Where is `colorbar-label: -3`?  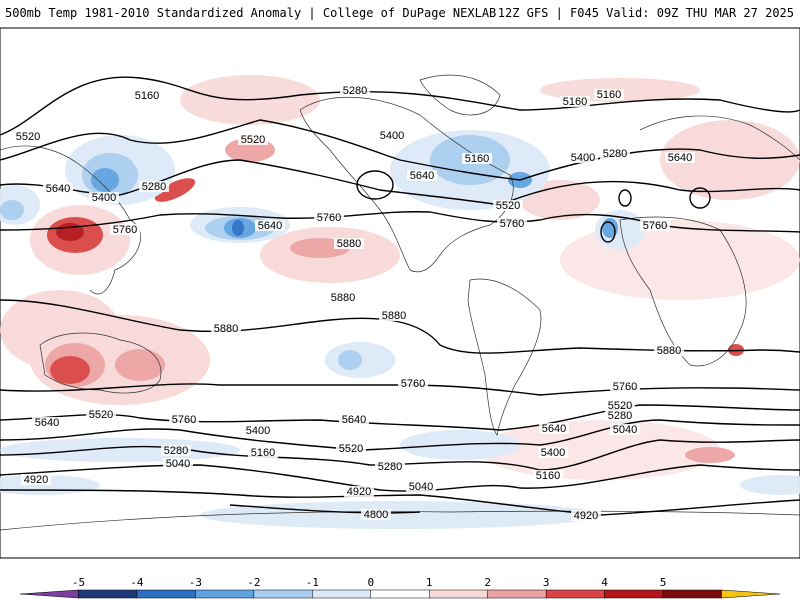
colorbar-label: -3 is located at coordinates (195, 582).